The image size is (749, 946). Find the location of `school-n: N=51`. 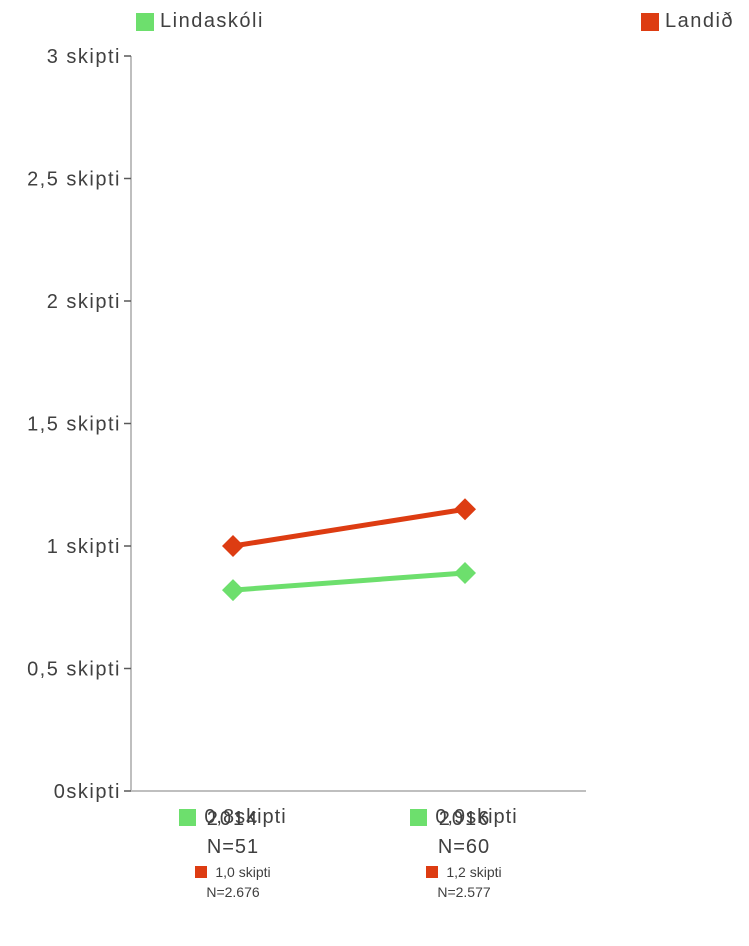

school-n: N=51 is located at coordinates (233, 847).